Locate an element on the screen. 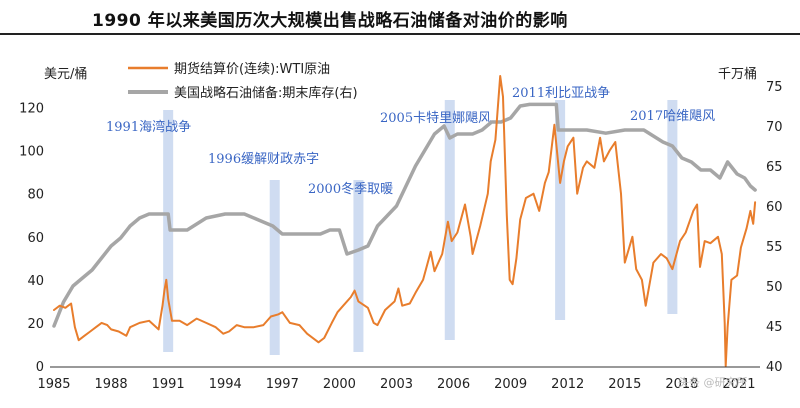 The height and width of the screenshot is (408, 800). event-label: 1991海湾战争 is located at coordinates (148, 127).